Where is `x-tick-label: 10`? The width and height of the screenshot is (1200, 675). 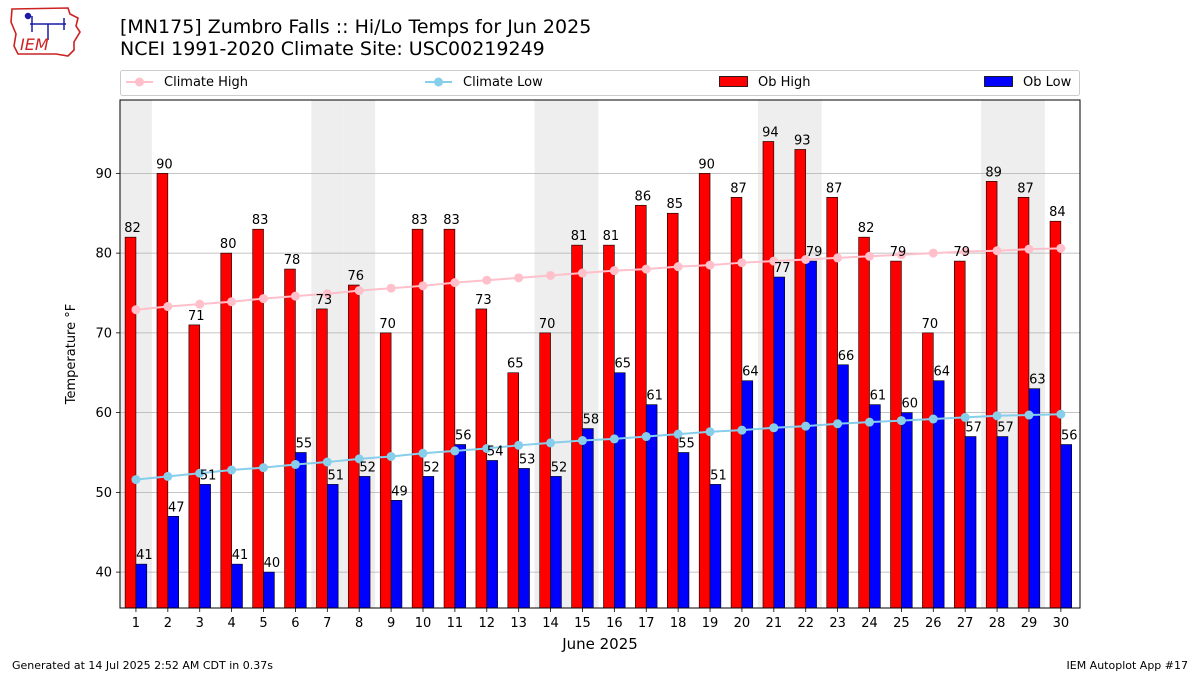 x-tick-label: 10 is located at coordinates (423, 623).